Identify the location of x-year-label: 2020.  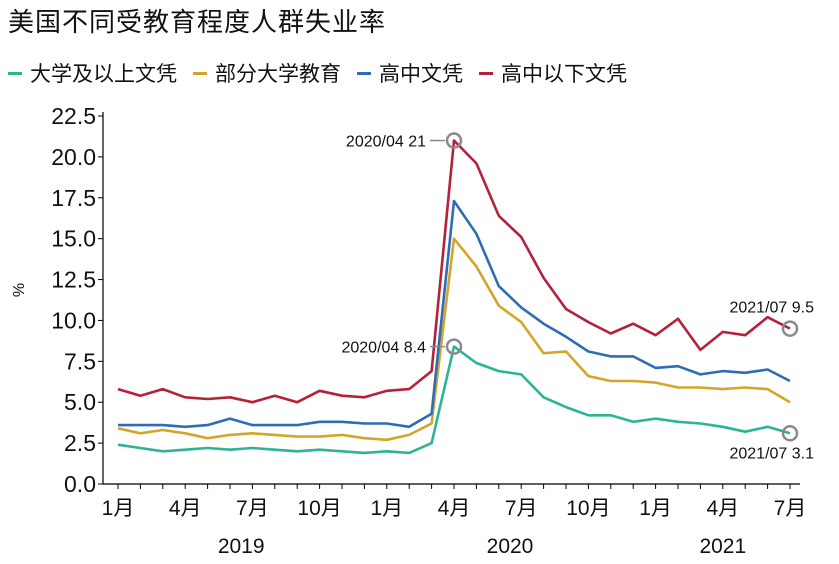
(510, 546).